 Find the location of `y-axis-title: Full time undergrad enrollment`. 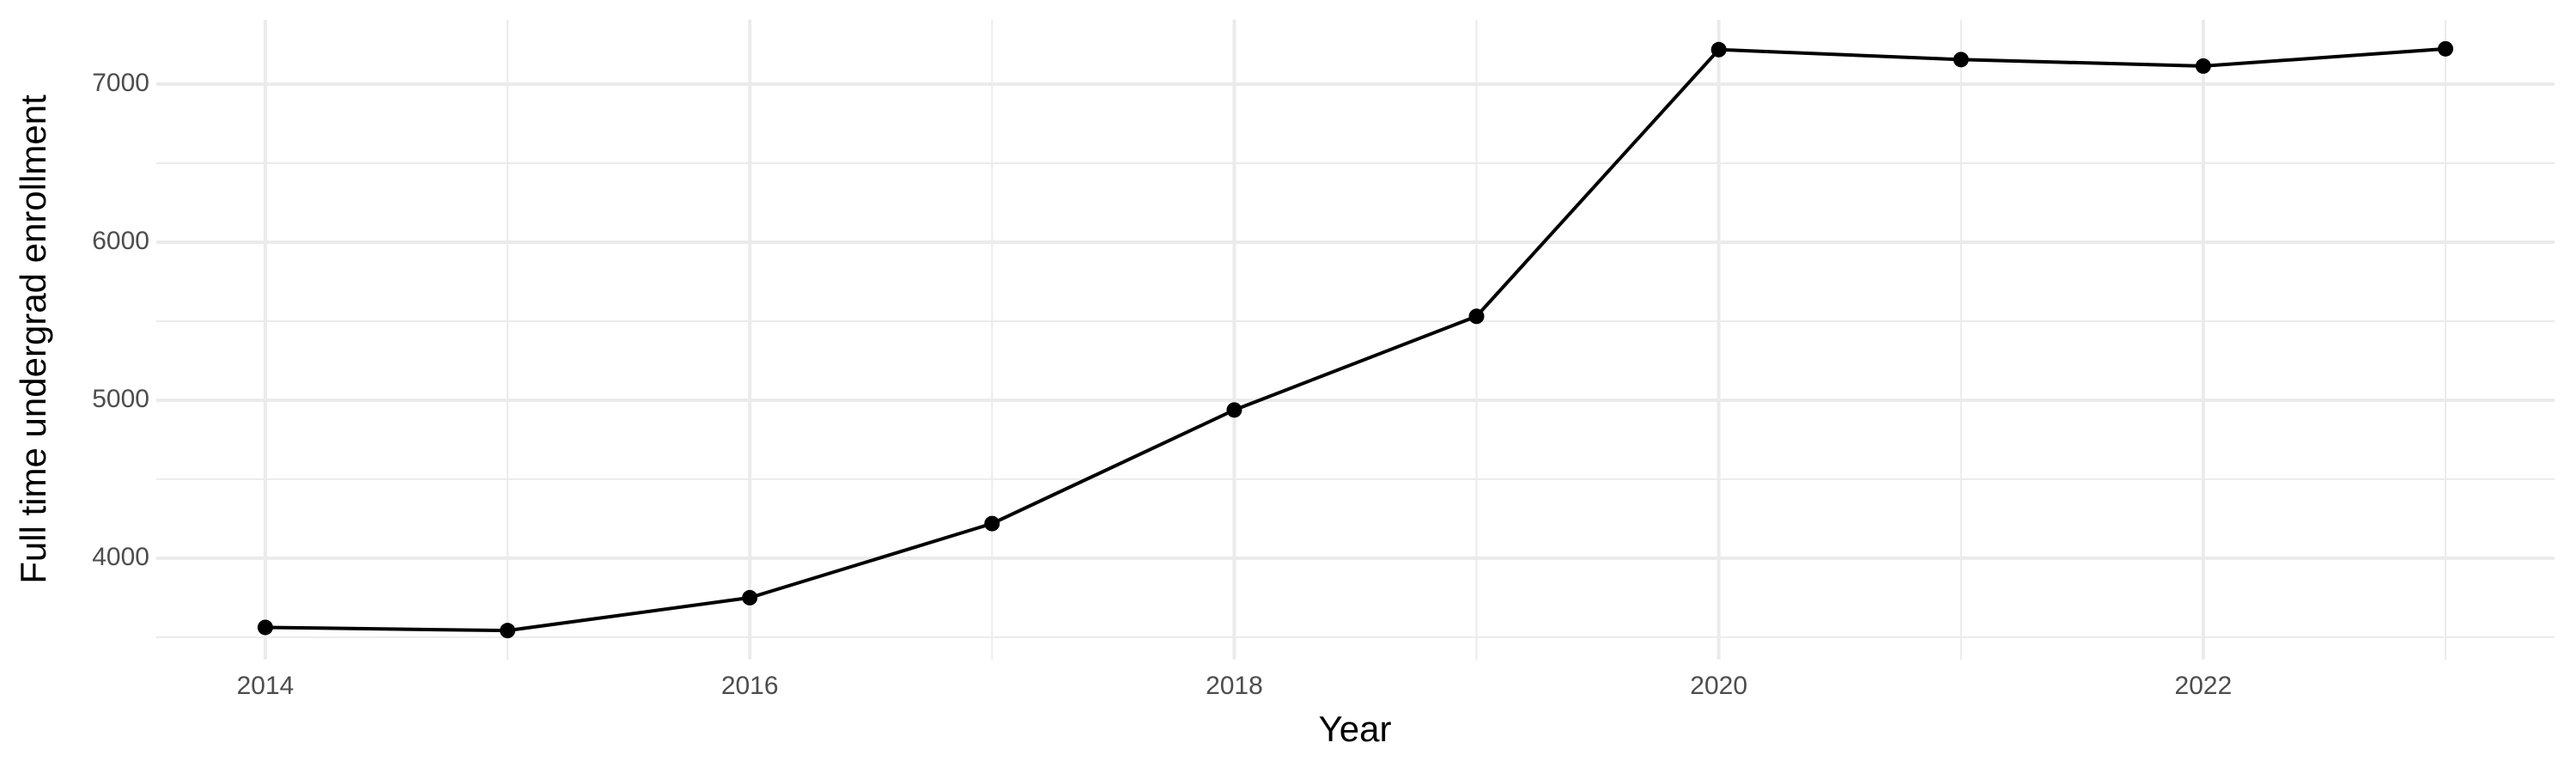

y-axis-title: Full time undergrad enrollment is located at coordinates (33, 339).